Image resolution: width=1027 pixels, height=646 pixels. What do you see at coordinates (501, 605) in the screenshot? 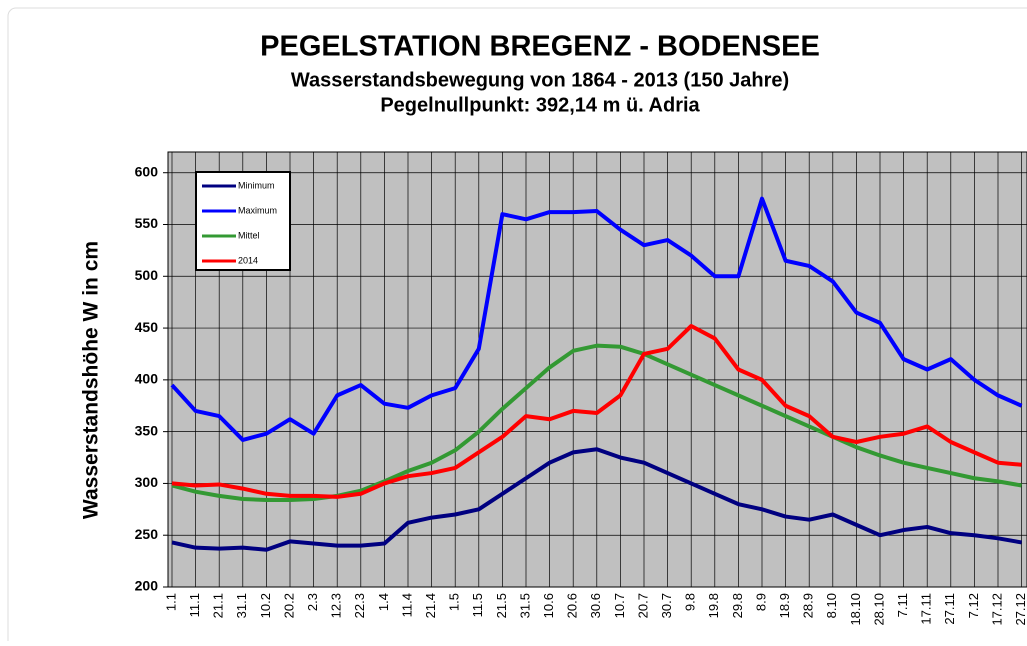
I see `x-tick-label: 21.5` at bounding box center [501, 605].